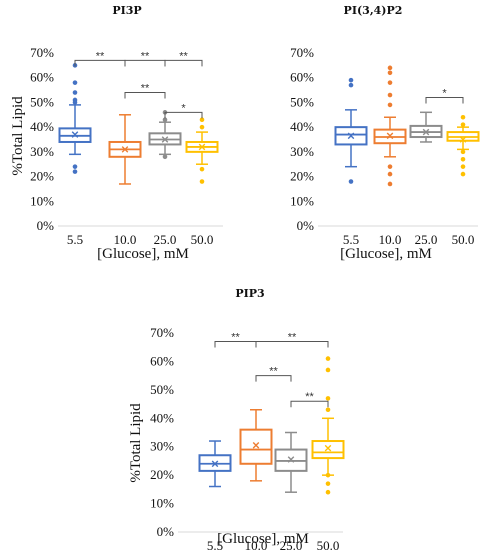 The width and height of the screenshot is (498, 550). What do you see at coordinates (215, 544) in the screenshot?
I see `x-tick-label: 5.5` at bounding box center [215, 544].